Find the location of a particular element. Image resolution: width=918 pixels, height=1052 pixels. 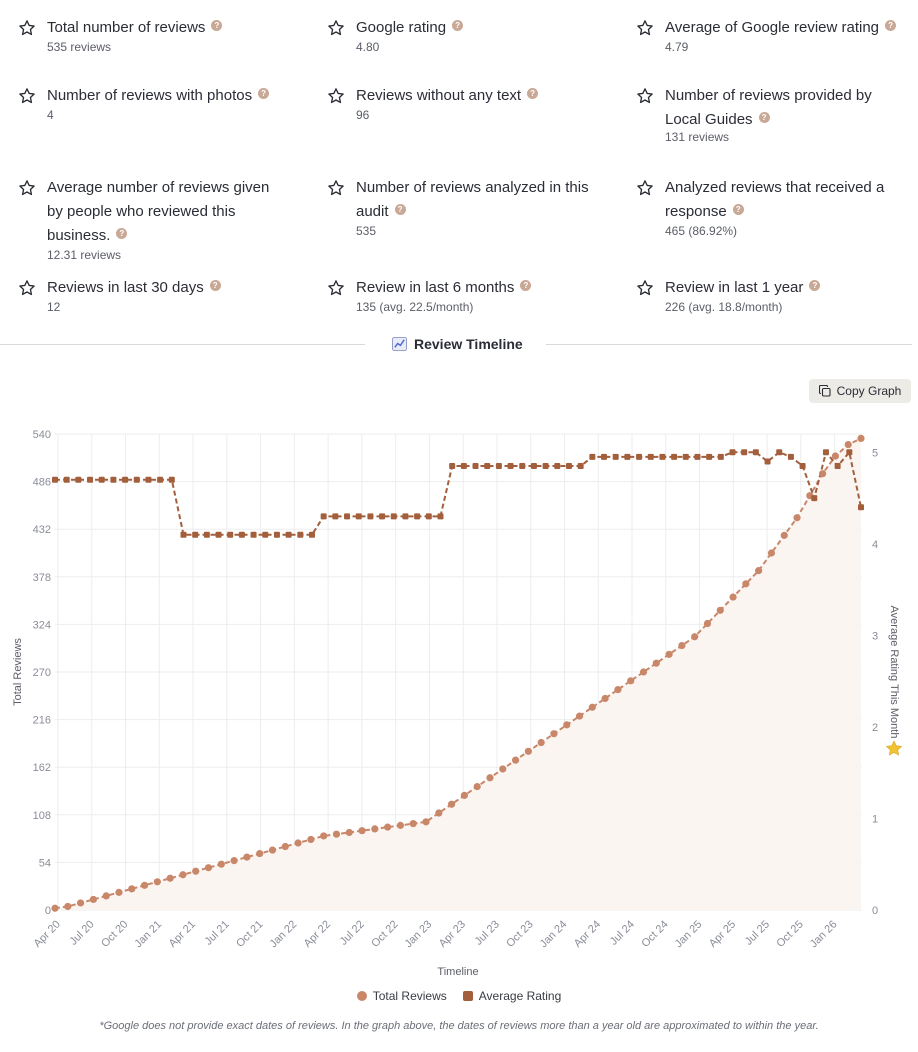

x-tick-label: Oct 22 is located at coordinates (384, 933).